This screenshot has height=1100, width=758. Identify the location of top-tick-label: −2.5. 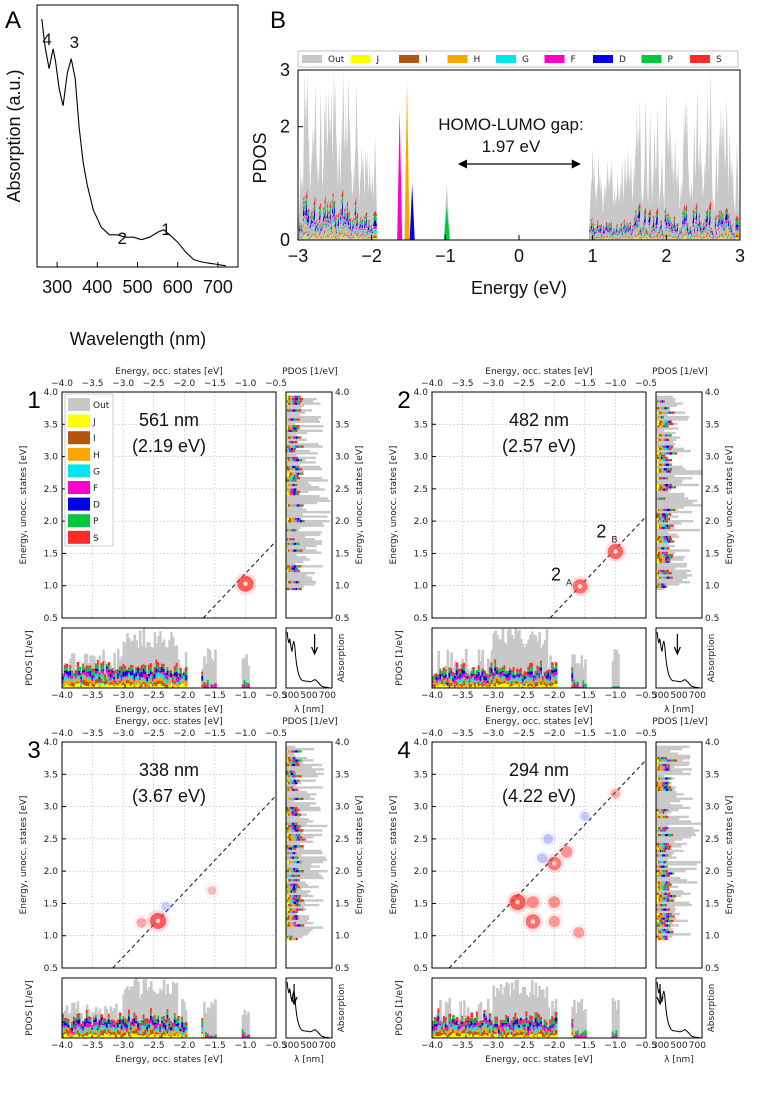
(524, 384).